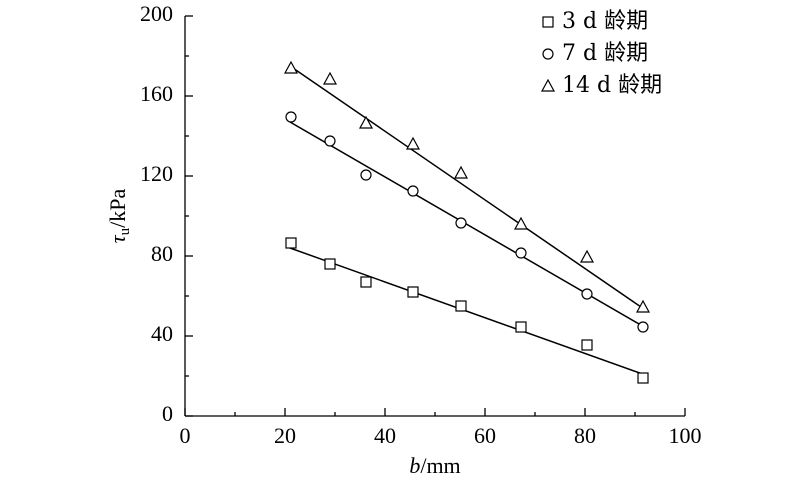 This screenshot has height=489, width=800. I want to click on y-label-unit: /kPa, so click(117, 208).